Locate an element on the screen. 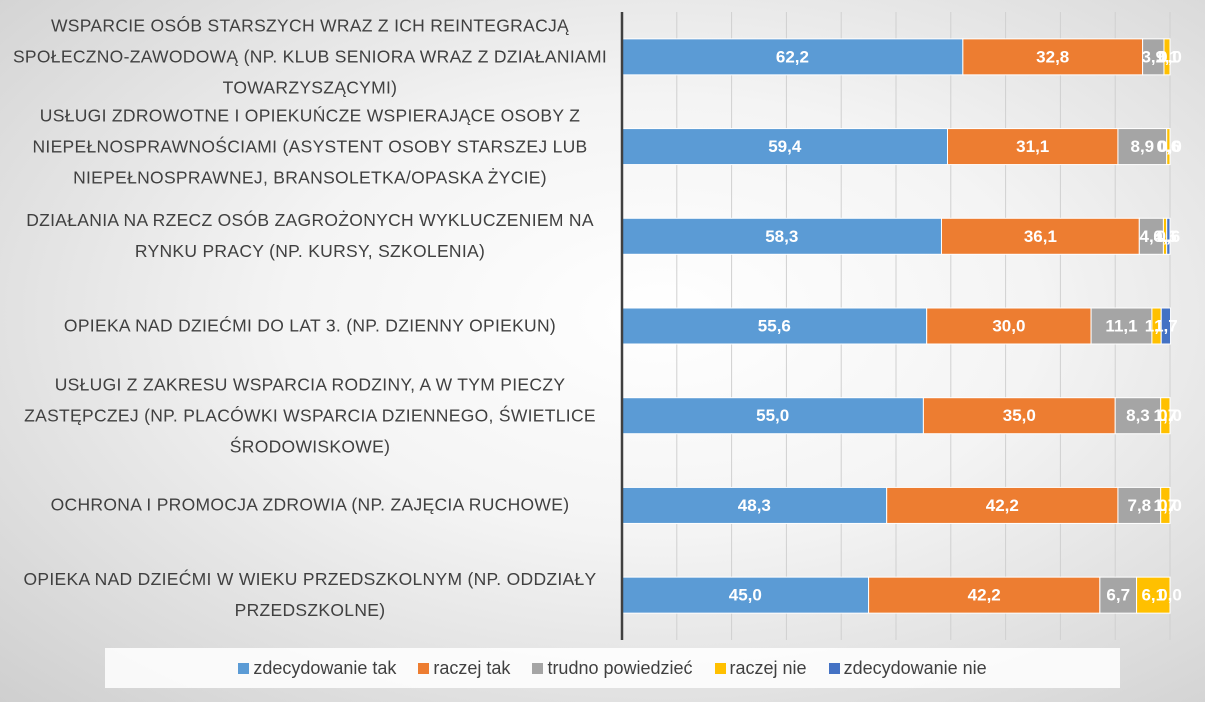 The image size is (1205, 702). legend-label: raczej tak is located at coordinates (472, 667).